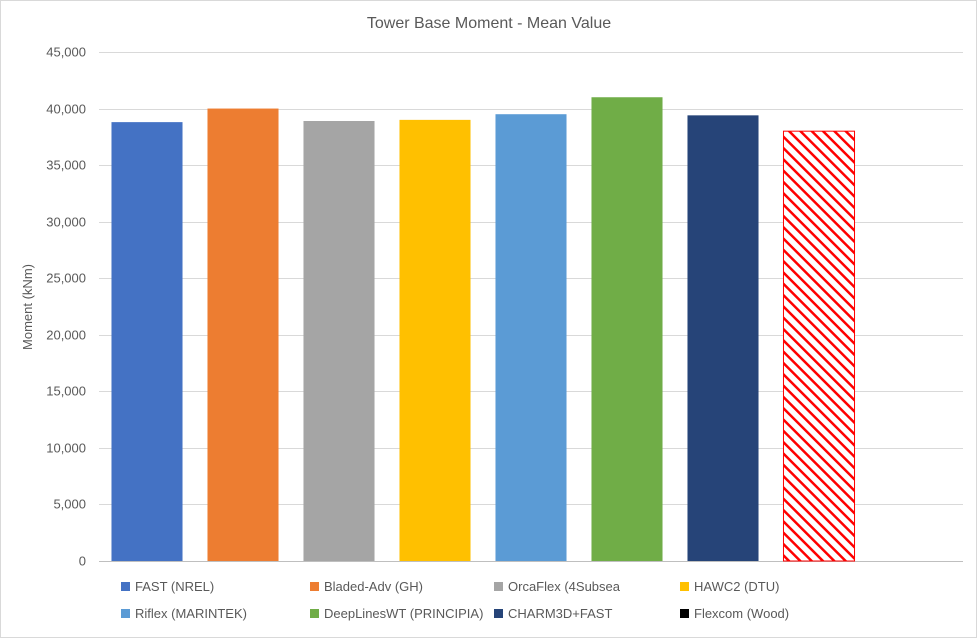 The width and height of the screenshot is (977, 638). I want to click on y-tick-label: 30,000, so click(66, 222).